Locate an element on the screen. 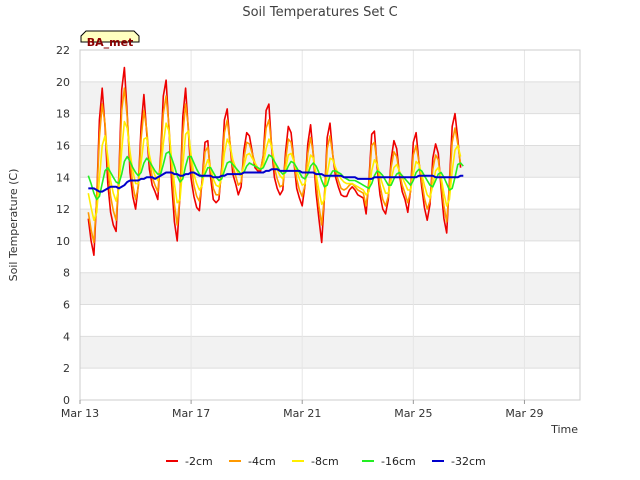 The width and height of the screenshot is (640, 480). series-line-minus-16cm is located at coordinates (275, 176).